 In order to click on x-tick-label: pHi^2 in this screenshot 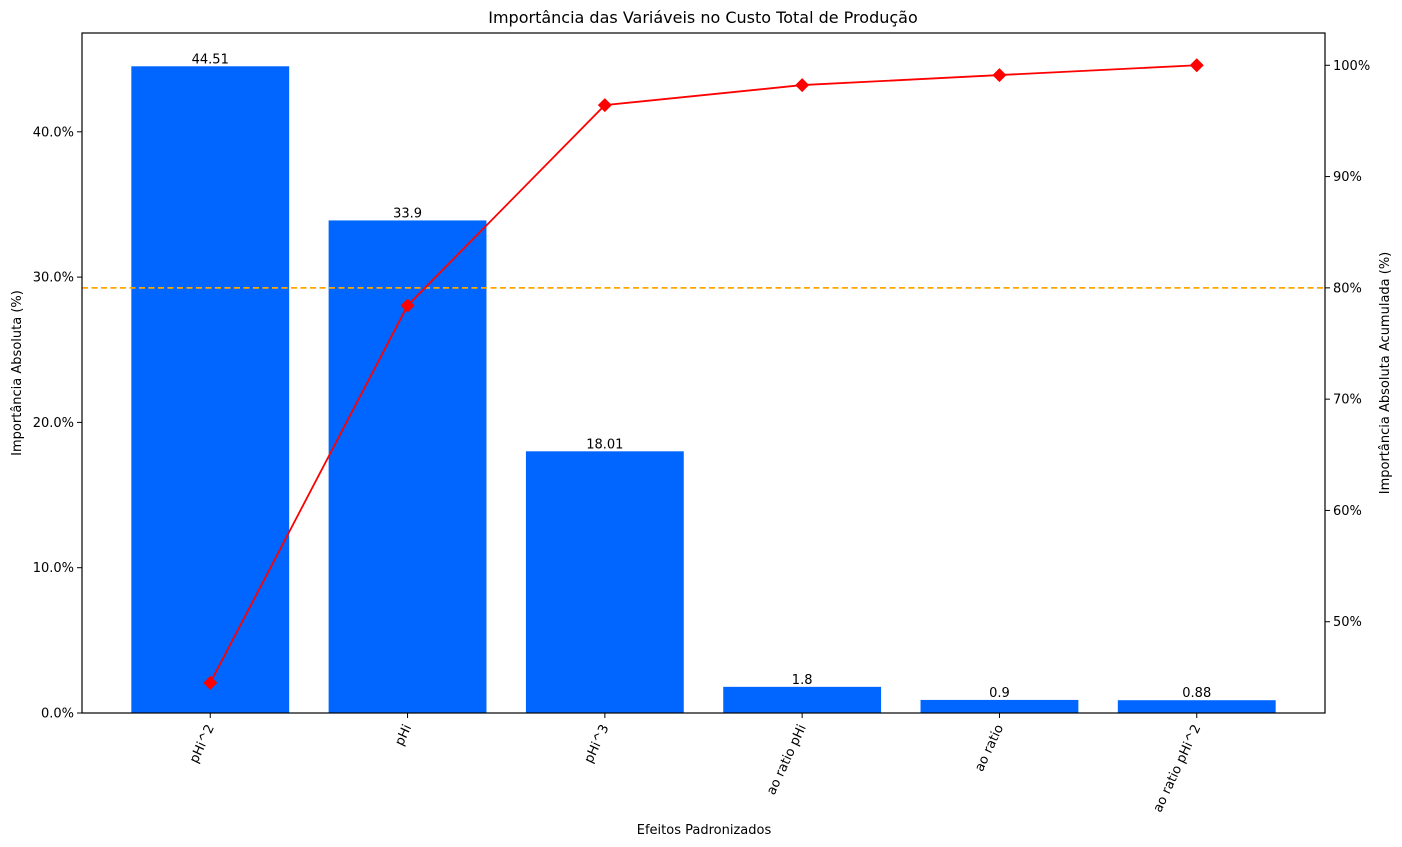, I will do `click(202, 743)`.